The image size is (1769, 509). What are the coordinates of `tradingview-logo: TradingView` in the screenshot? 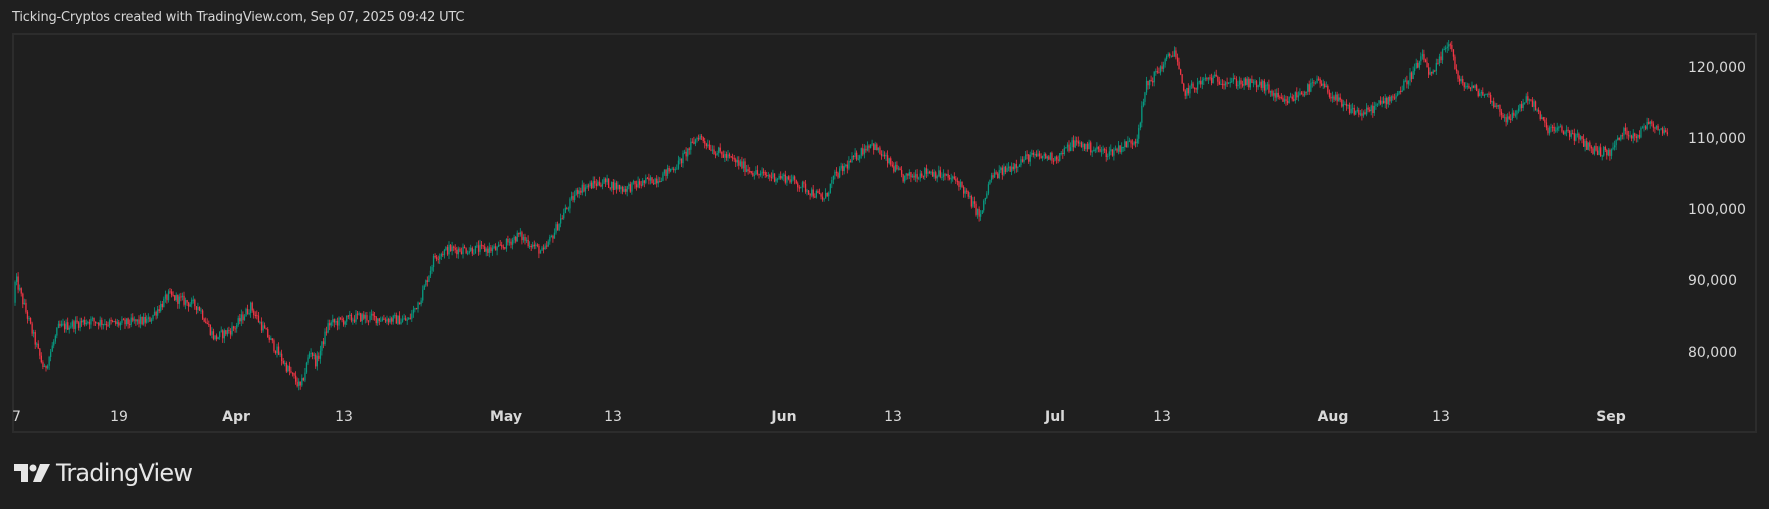 It's located at (103, 473).